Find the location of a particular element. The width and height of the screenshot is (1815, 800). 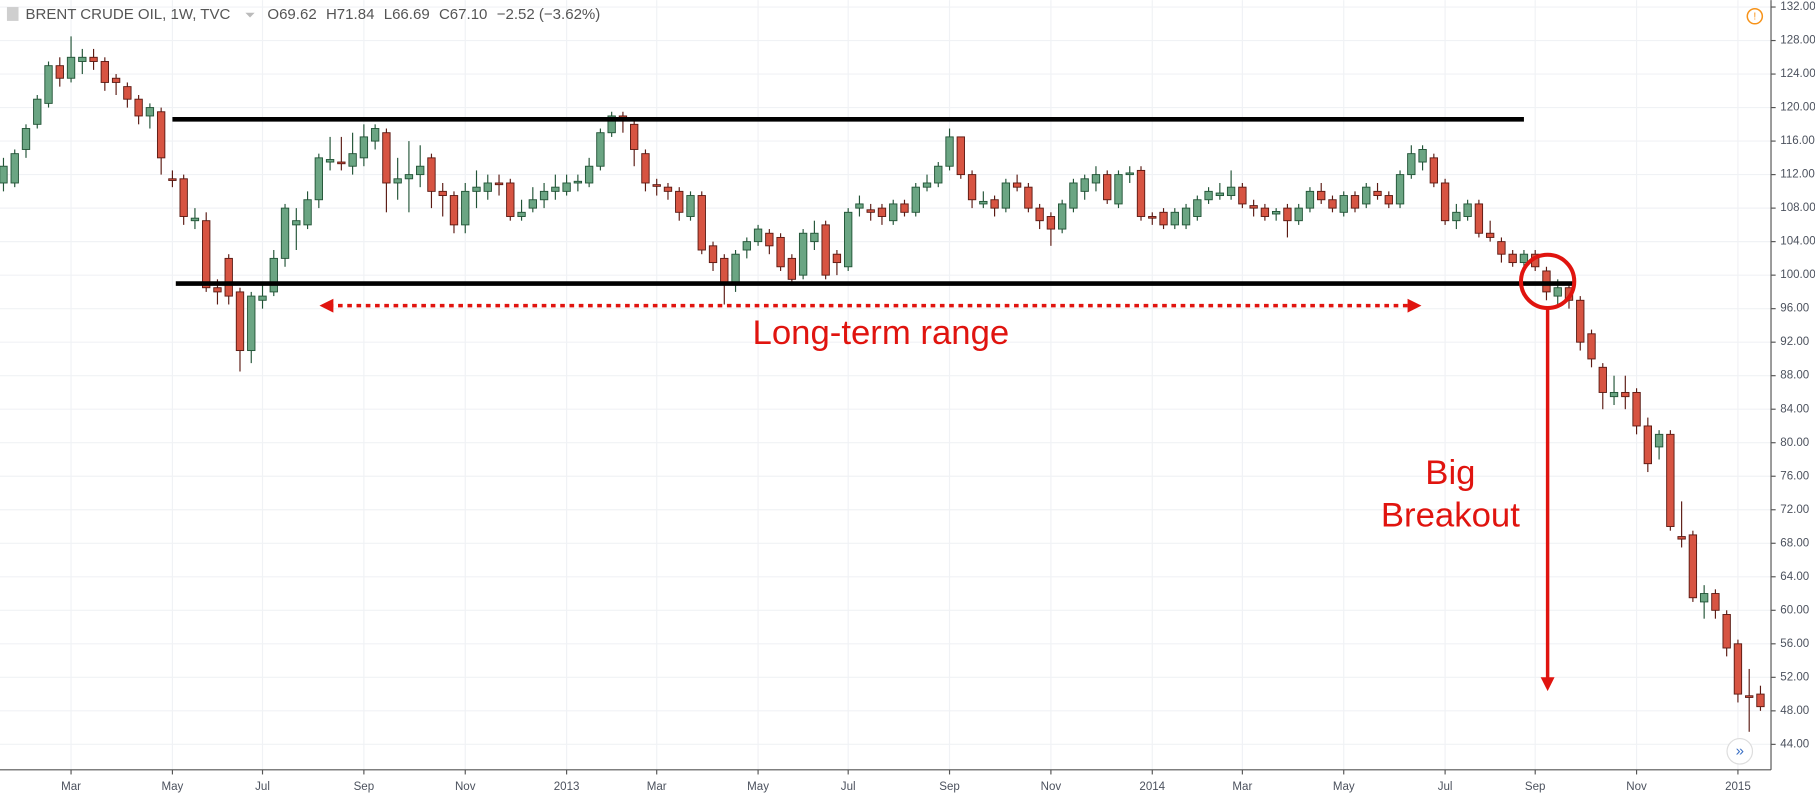

ohlc-value: C67.10 is located at coordinates (463, 14).